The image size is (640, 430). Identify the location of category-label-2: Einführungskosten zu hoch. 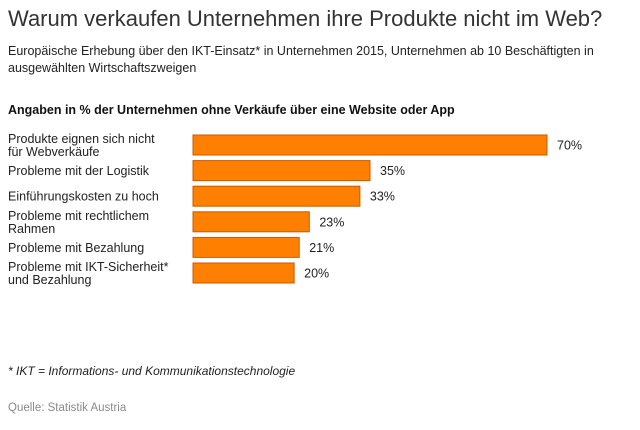
(83, 197).